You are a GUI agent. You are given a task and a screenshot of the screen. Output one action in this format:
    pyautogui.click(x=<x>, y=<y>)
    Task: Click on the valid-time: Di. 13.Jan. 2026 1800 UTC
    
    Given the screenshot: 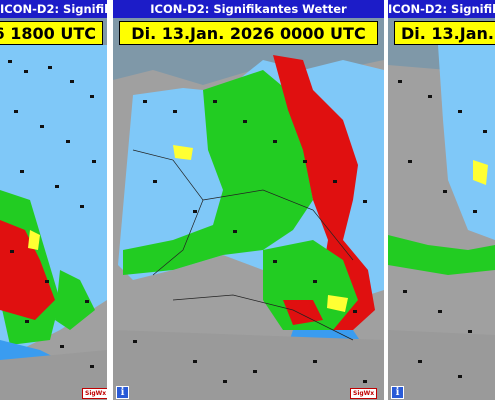 What is the action you would take?
    pyautogui.click(x=48, y=33)
    